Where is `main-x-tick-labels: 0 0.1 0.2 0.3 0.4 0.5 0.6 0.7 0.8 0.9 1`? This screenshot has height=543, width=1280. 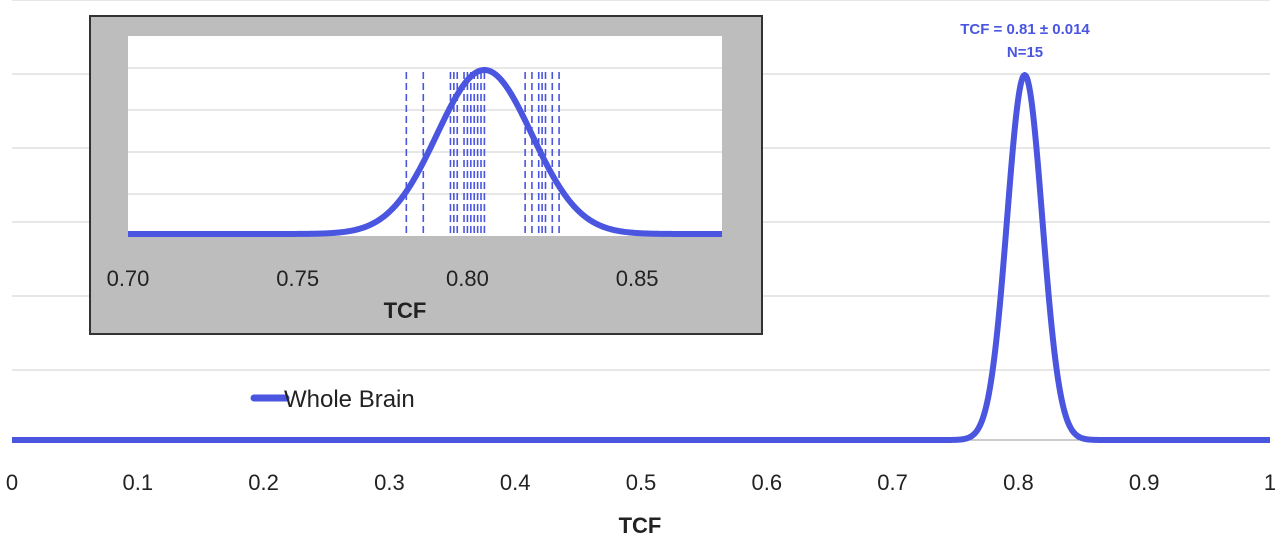 main-x-tick-labels: 0 0.1 0.2 0.3 0.4 0.5 0.6 0.7 0.8 0.9 1 is located at coordinates (641, 482).